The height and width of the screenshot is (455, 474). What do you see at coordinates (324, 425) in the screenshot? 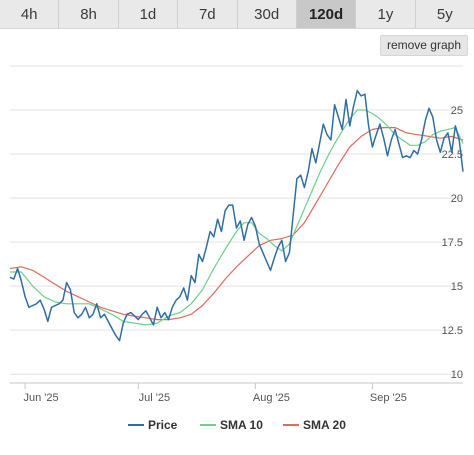
I see `legend-label-sma-20: SMA 20` at bounding box center [324, 425].